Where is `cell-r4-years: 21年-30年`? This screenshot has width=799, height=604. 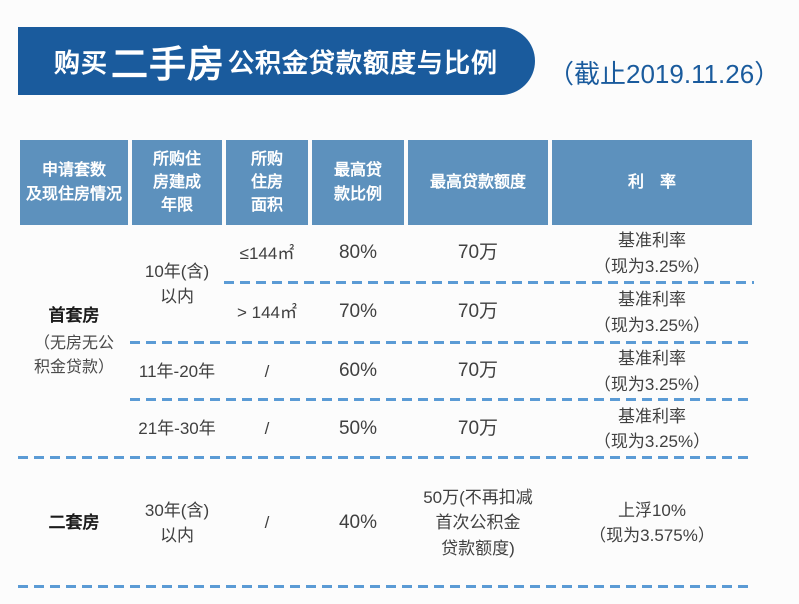 cell-r4-years: 21年-30年 is located at coordinates (177, 429).